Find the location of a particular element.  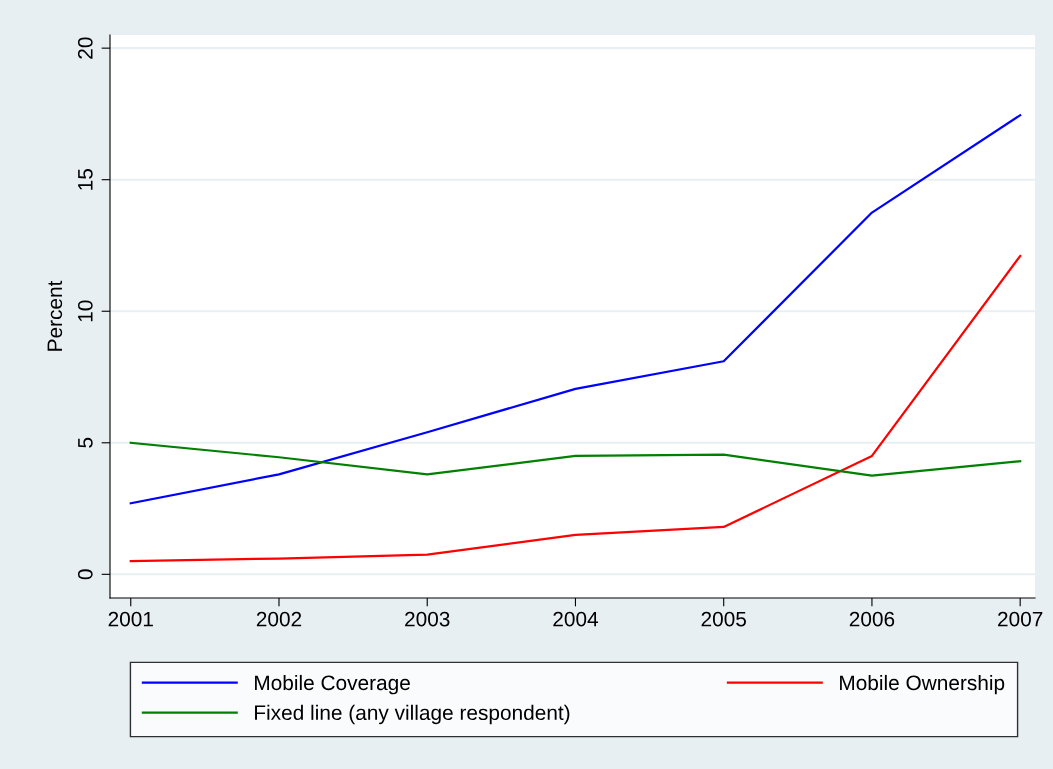

x-tick-label: 2006 is located at coordinates (872, 619).